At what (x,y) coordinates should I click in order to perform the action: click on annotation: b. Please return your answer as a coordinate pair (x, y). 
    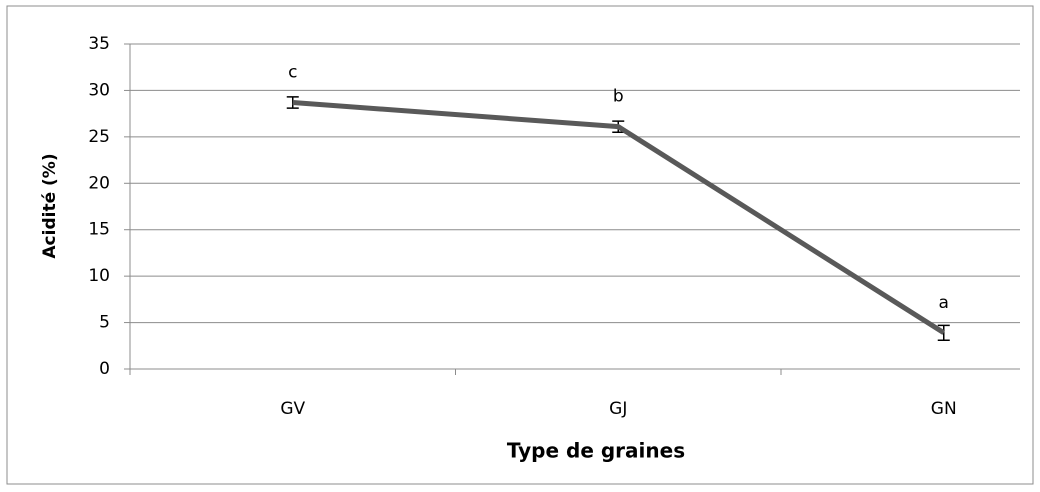
    Looking at the image, I should click on (618, 97).